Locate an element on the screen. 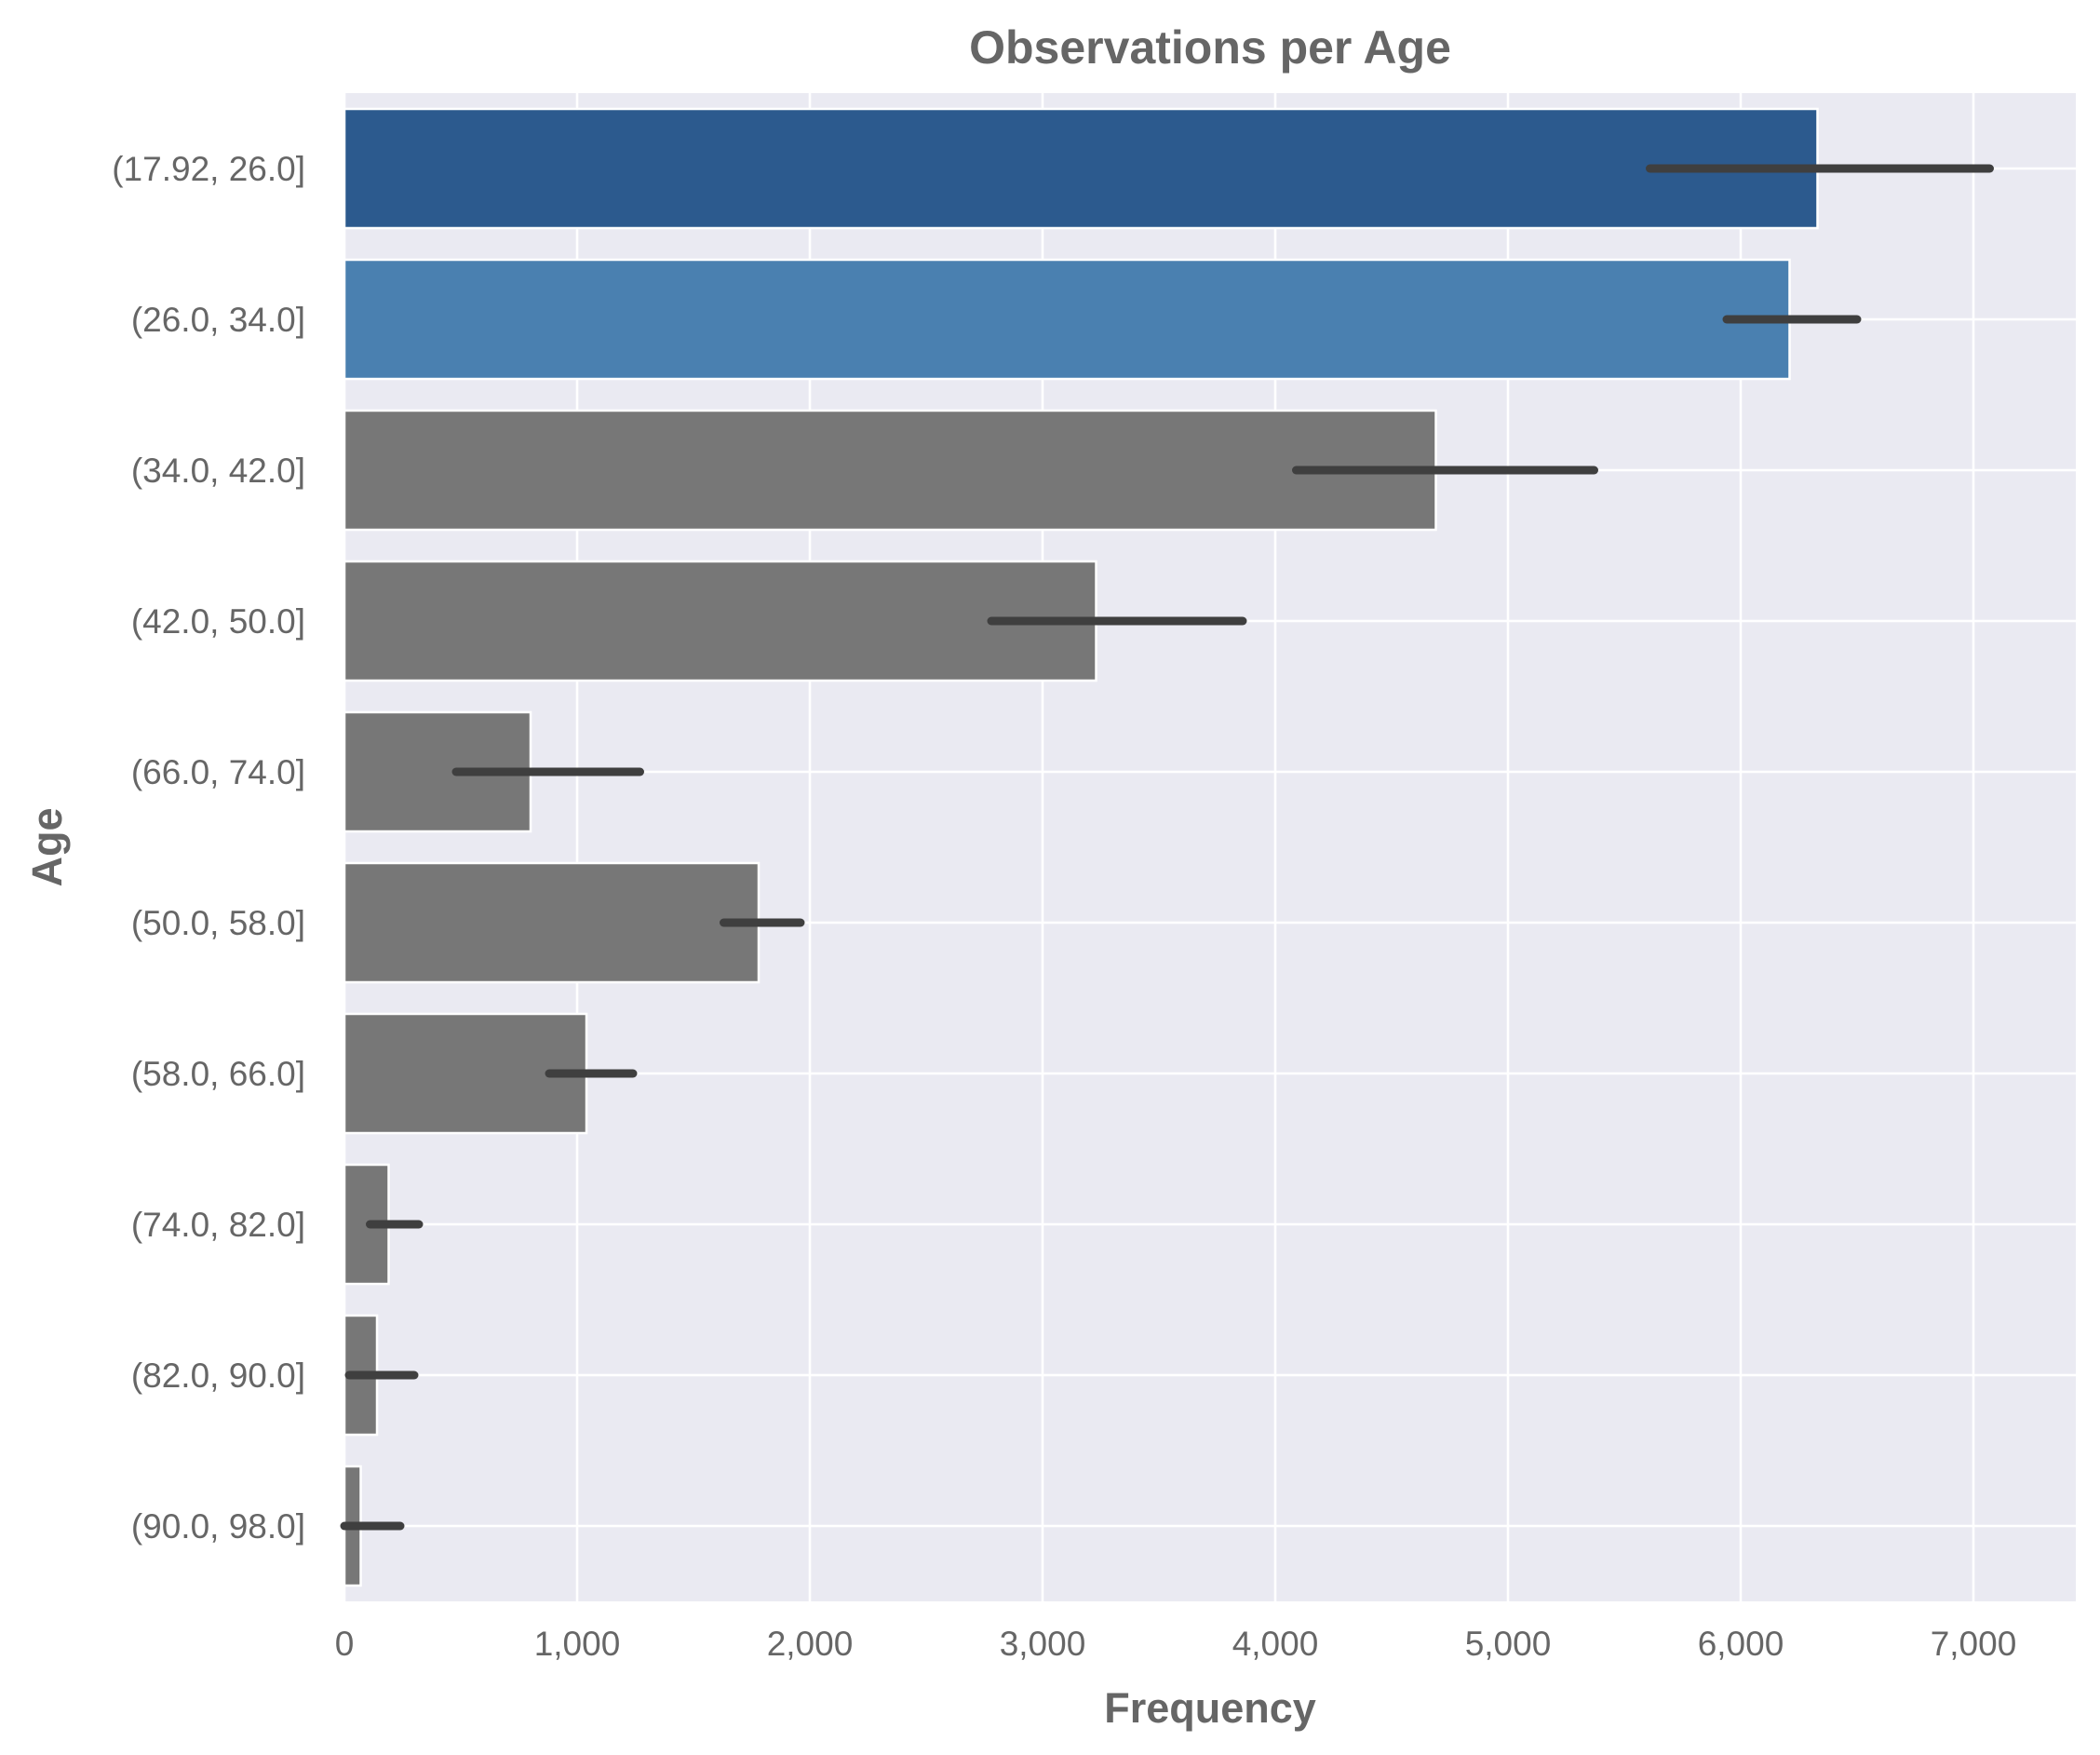 This screenshot has width=2100, height=1755. y-tick-label-6: (58.0, 66.0] is located at coordinates (218, 1074).